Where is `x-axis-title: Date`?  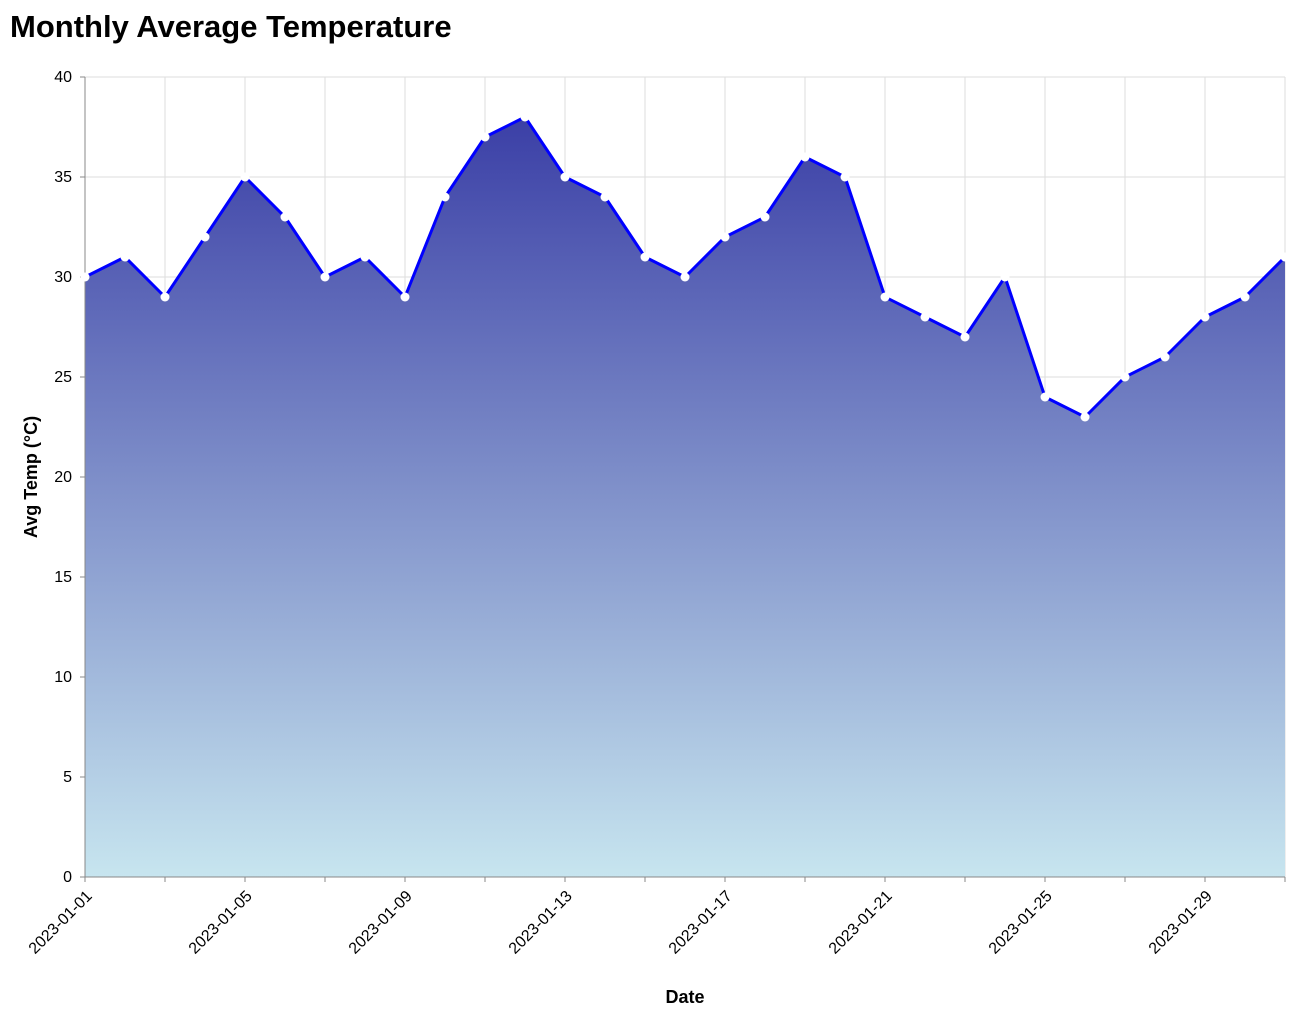 x-axis-title: Date is located at coordinates (684, 997).